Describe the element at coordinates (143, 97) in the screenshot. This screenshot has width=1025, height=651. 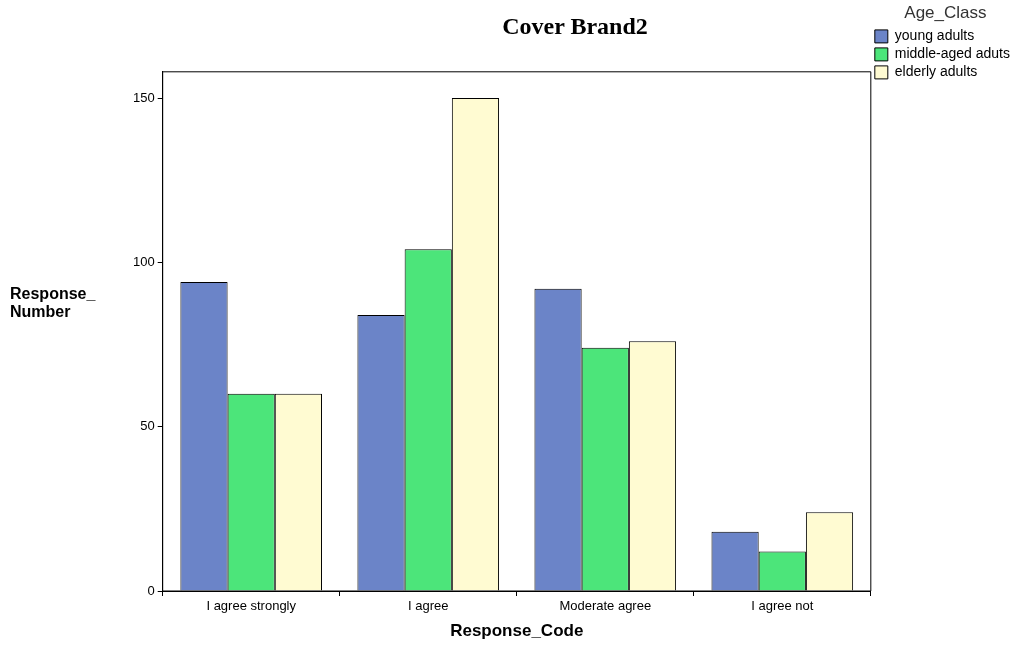
I see `y-tick-label: 150` at that location.